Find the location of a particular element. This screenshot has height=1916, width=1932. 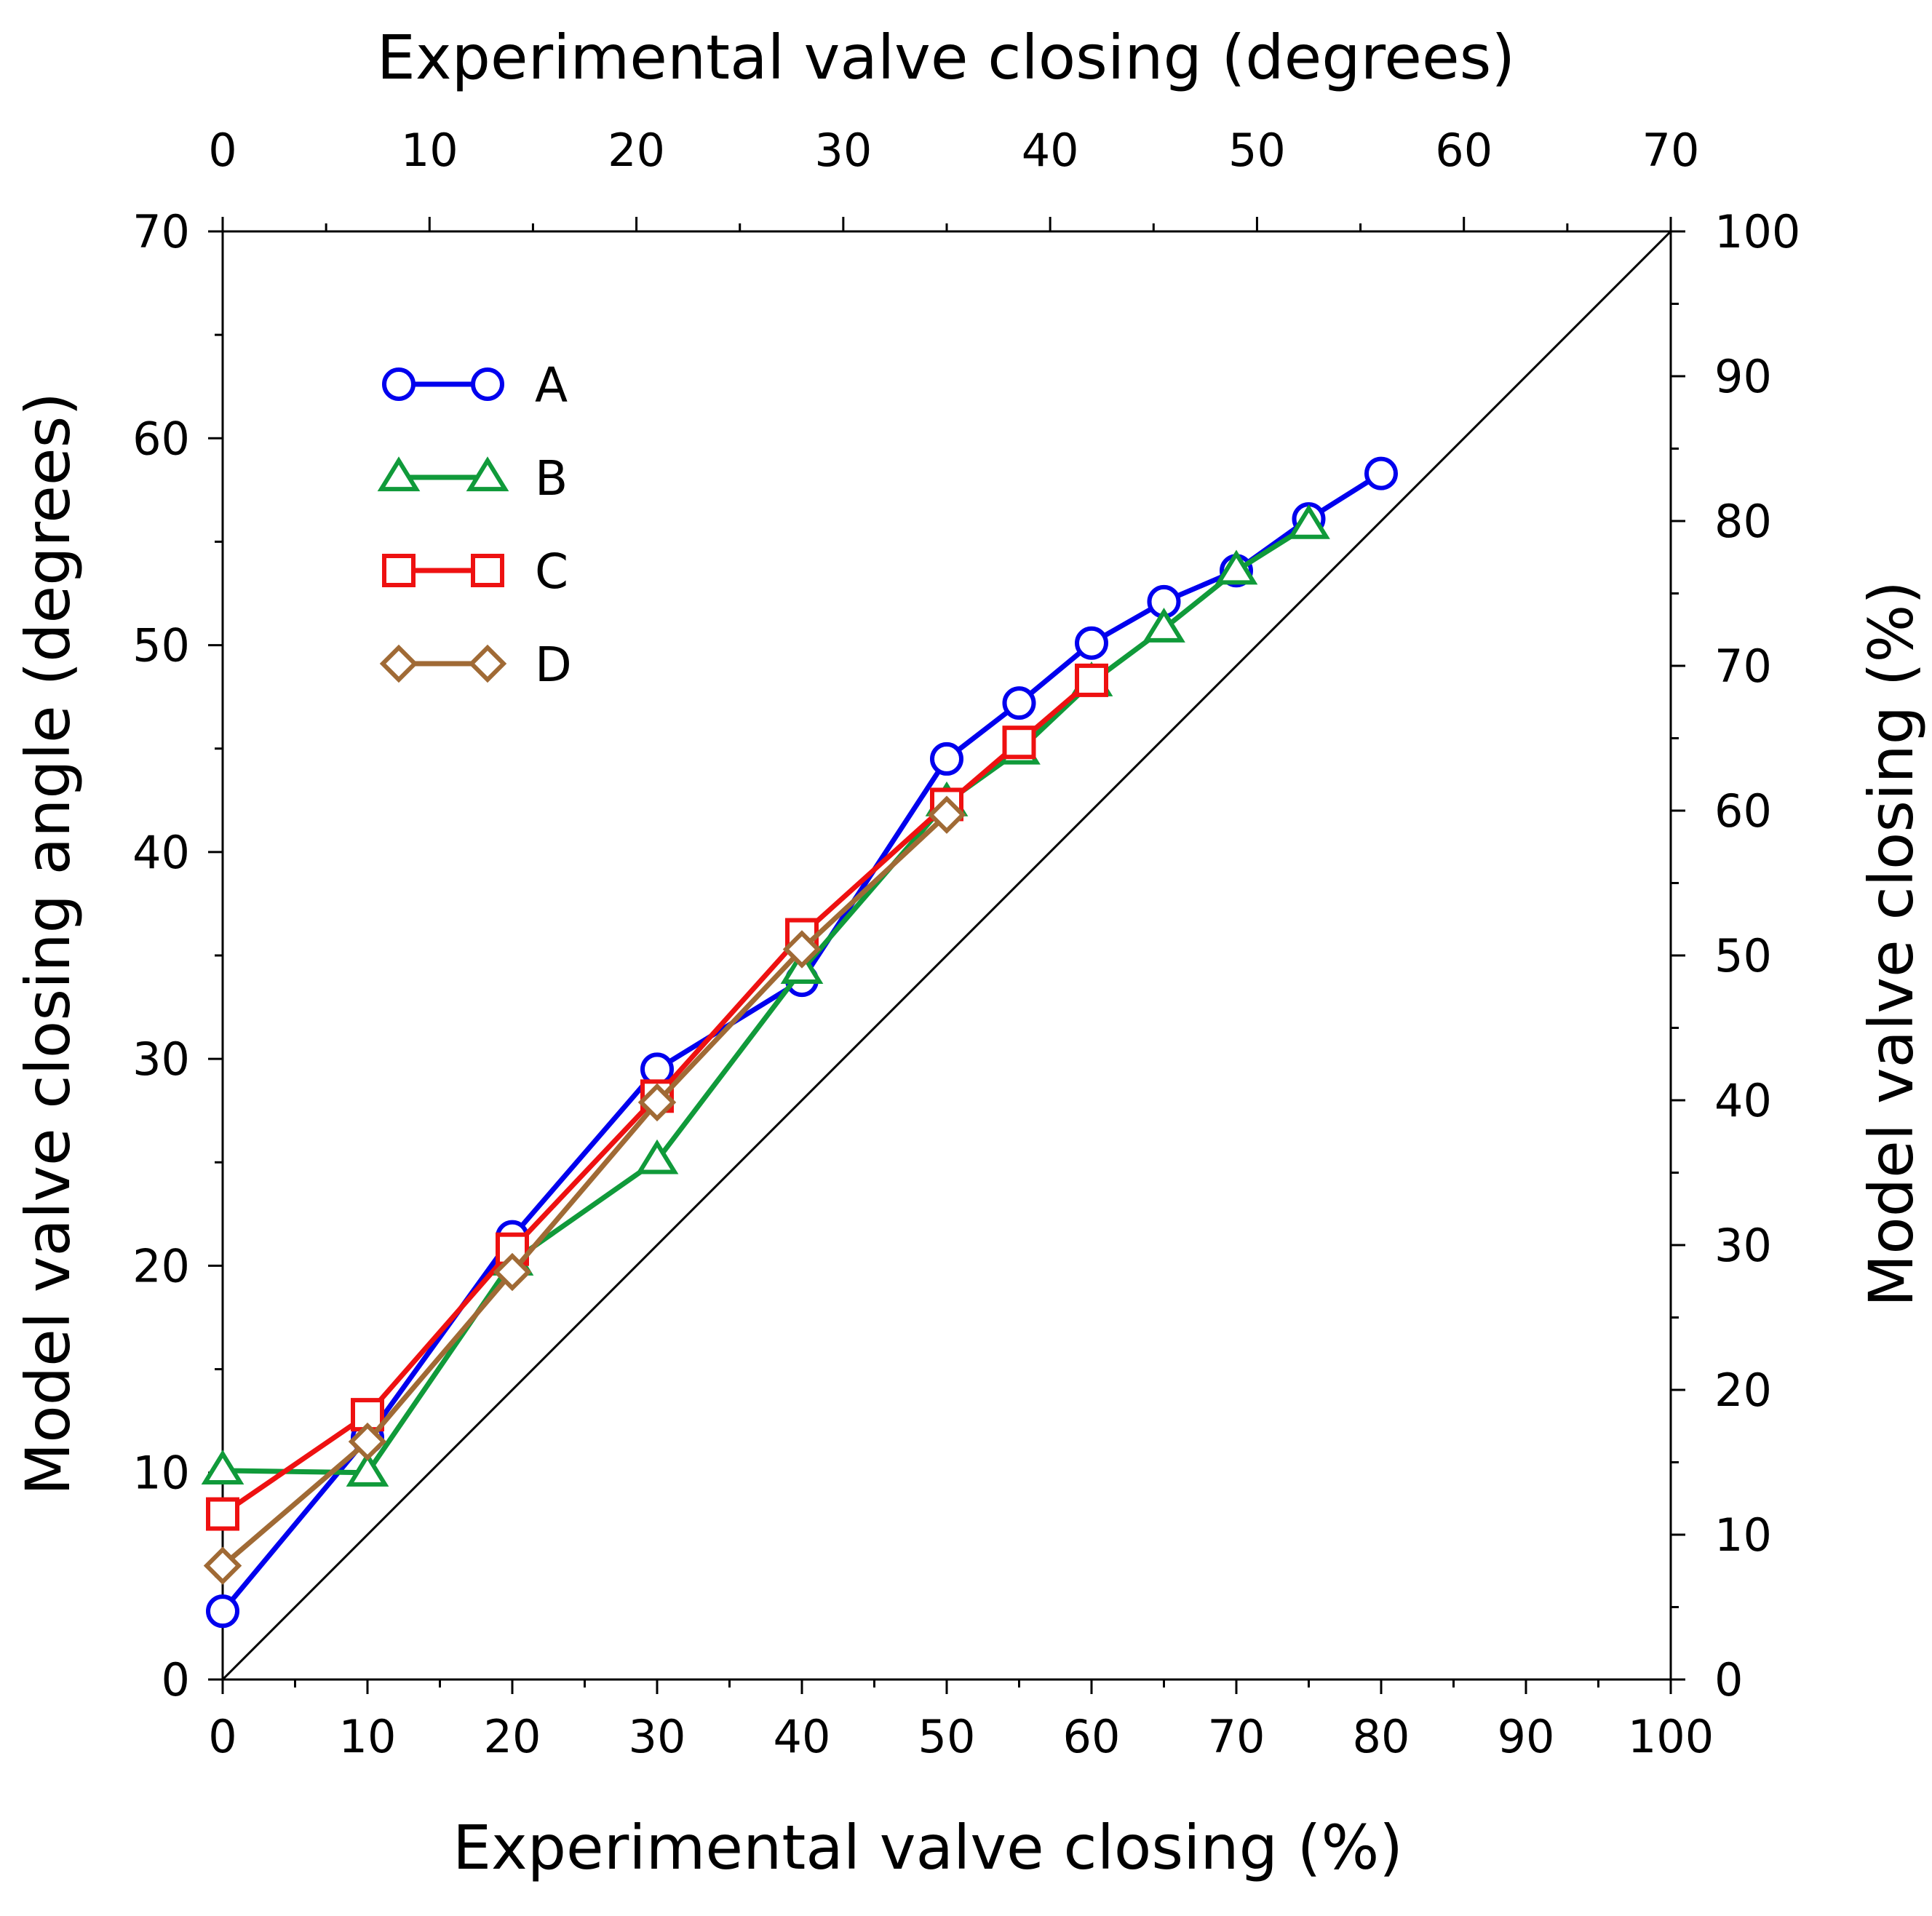

x-tick-label: 10 is located at coordinates (368, 1736).